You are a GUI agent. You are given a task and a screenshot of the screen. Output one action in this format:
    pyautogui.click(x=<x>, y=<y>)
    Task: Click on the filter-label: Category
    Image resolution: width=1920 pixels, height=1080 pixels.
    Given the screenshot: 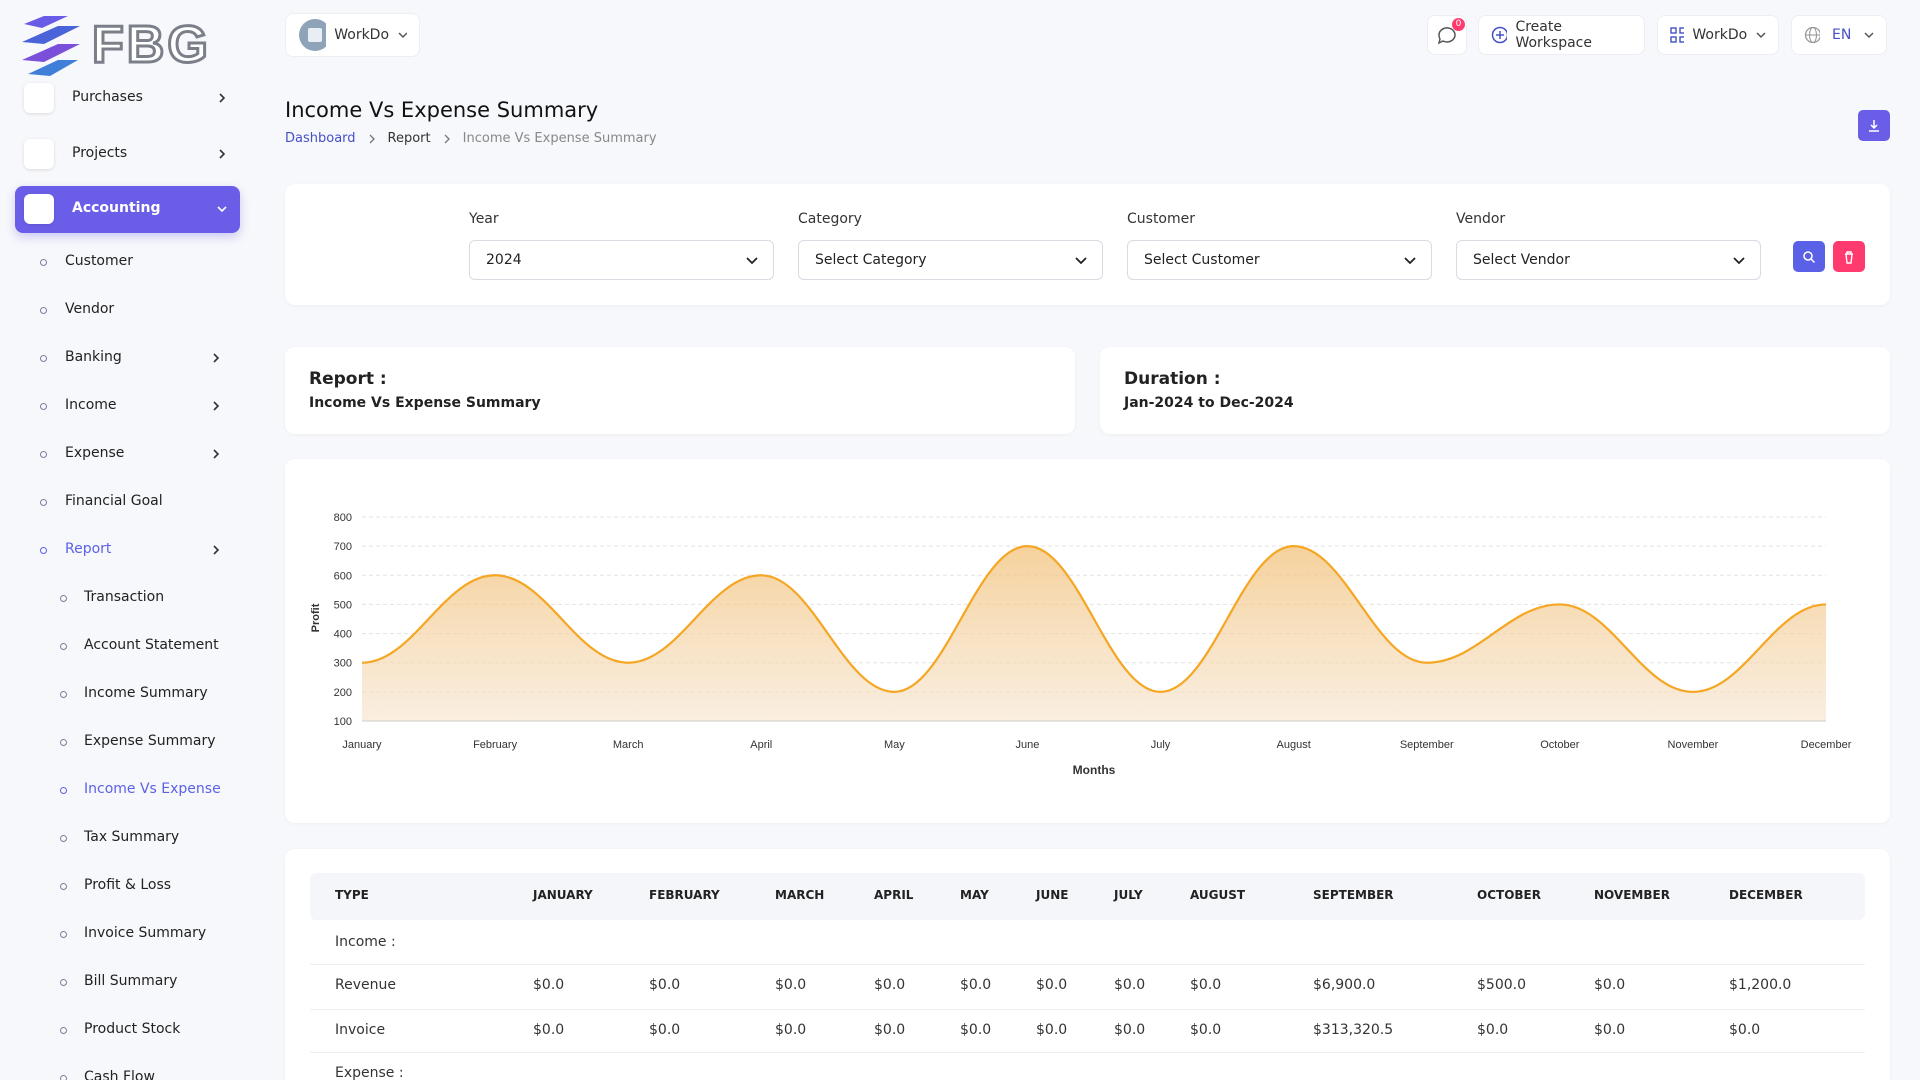 What is the action you would take?
    pyautogui.click(x=830, y=219)
    